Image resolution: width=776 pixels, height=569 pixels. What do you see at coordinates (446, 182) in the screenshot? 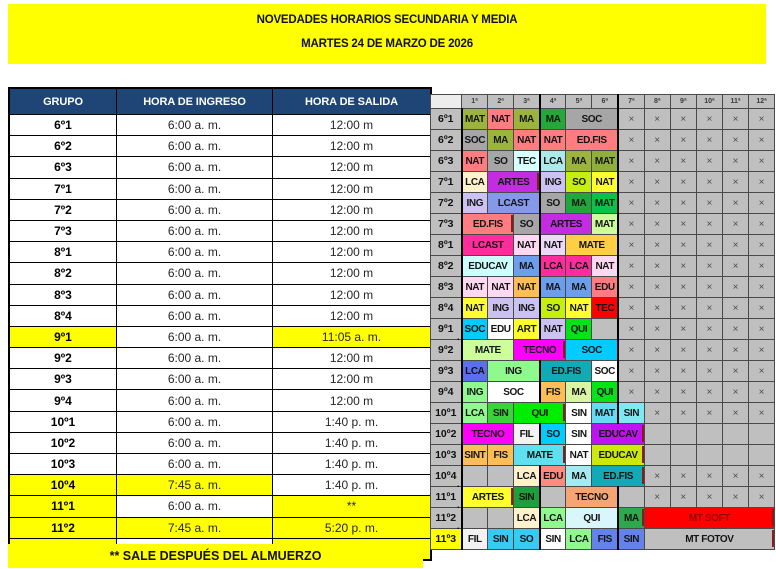
I see `group-label: 7º1` at bounding box center [446, 182].